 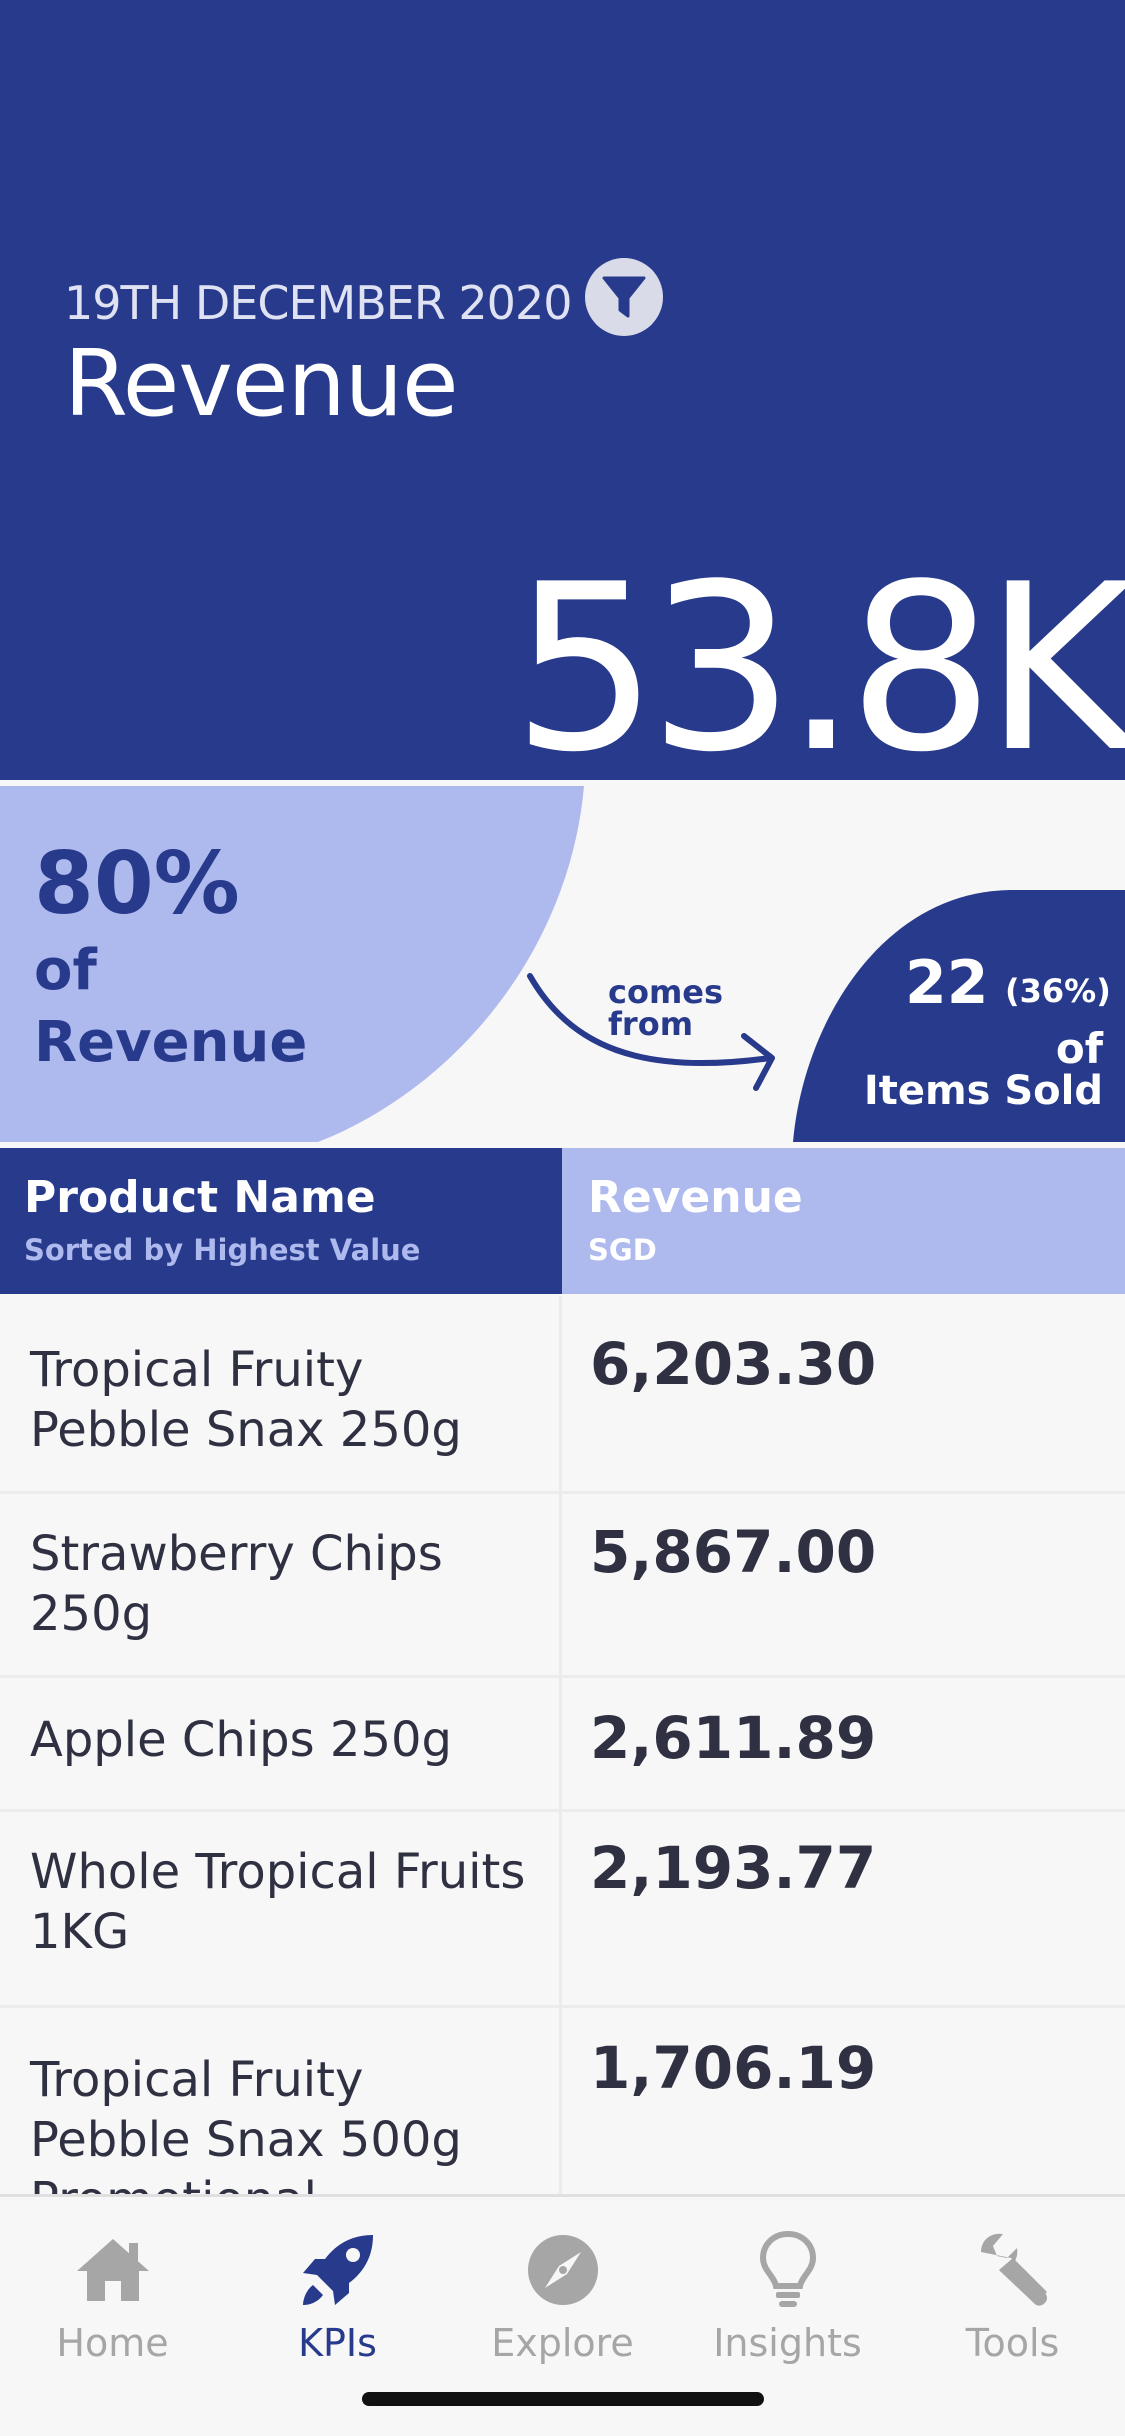 I want to click on filter-icon, so click(x=624, y=297).